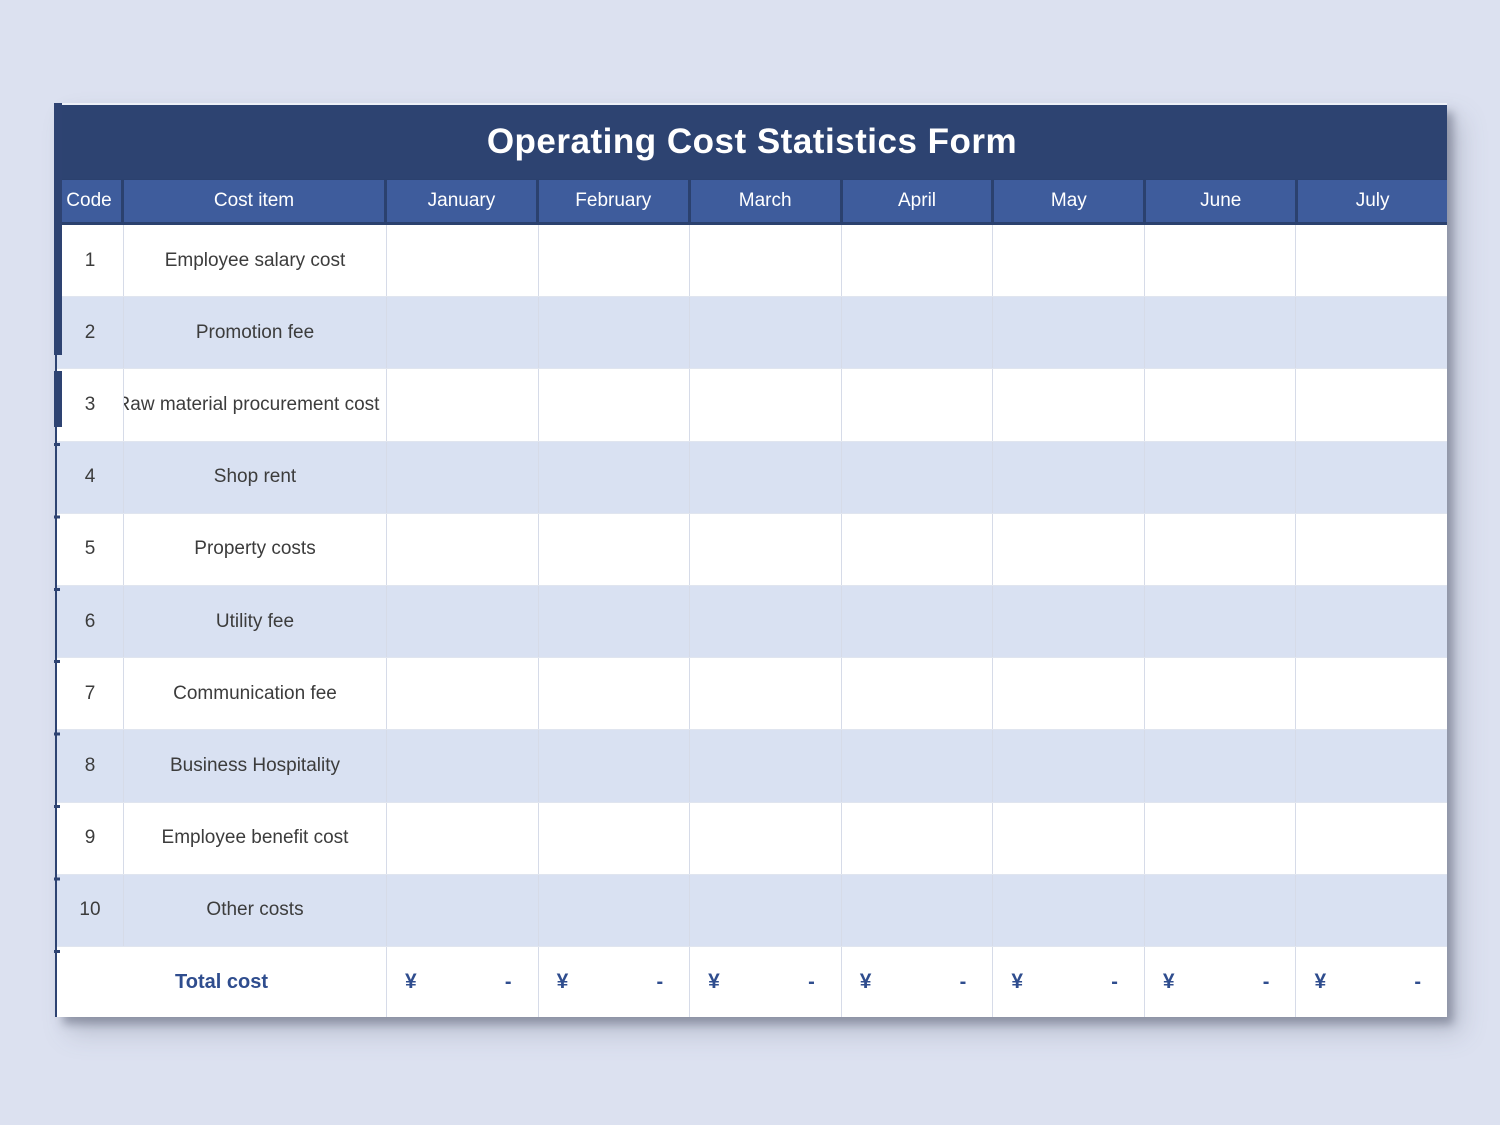 The image size is (1500, 1125). What do you see at coordinates (255, 766) in the screenshot?
I see `cost-item-cell: Business Hospitality` at bounding box center [255, 766].